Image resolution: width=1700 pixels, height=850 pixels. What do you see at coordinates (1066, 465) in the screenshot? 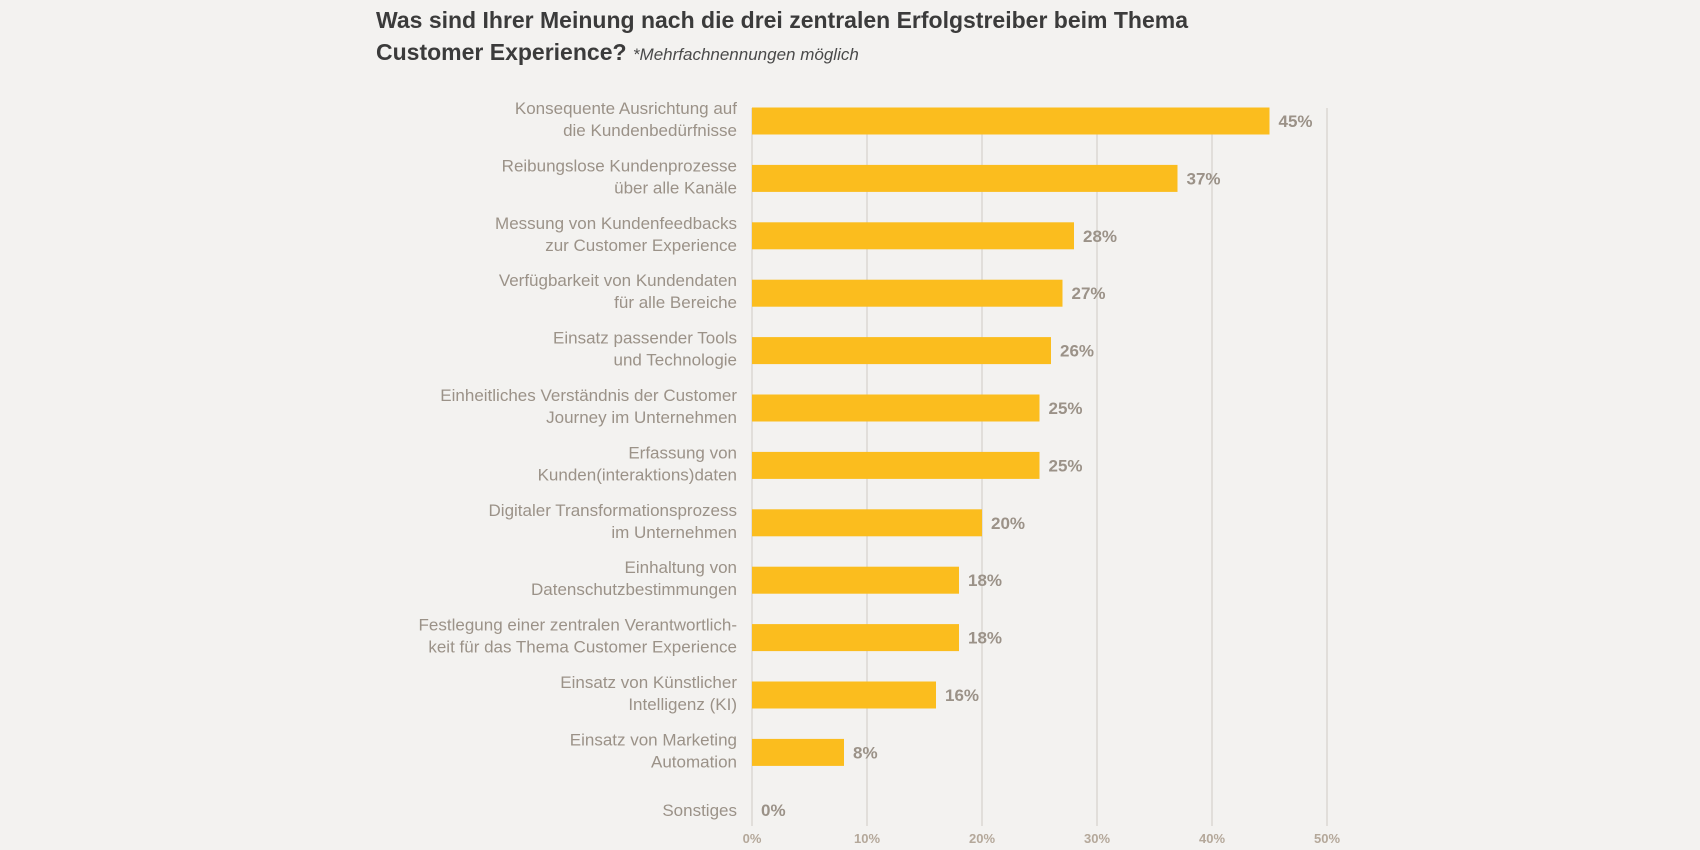
I see `value-label-6: 25%` at bounding box center [1066, 465].